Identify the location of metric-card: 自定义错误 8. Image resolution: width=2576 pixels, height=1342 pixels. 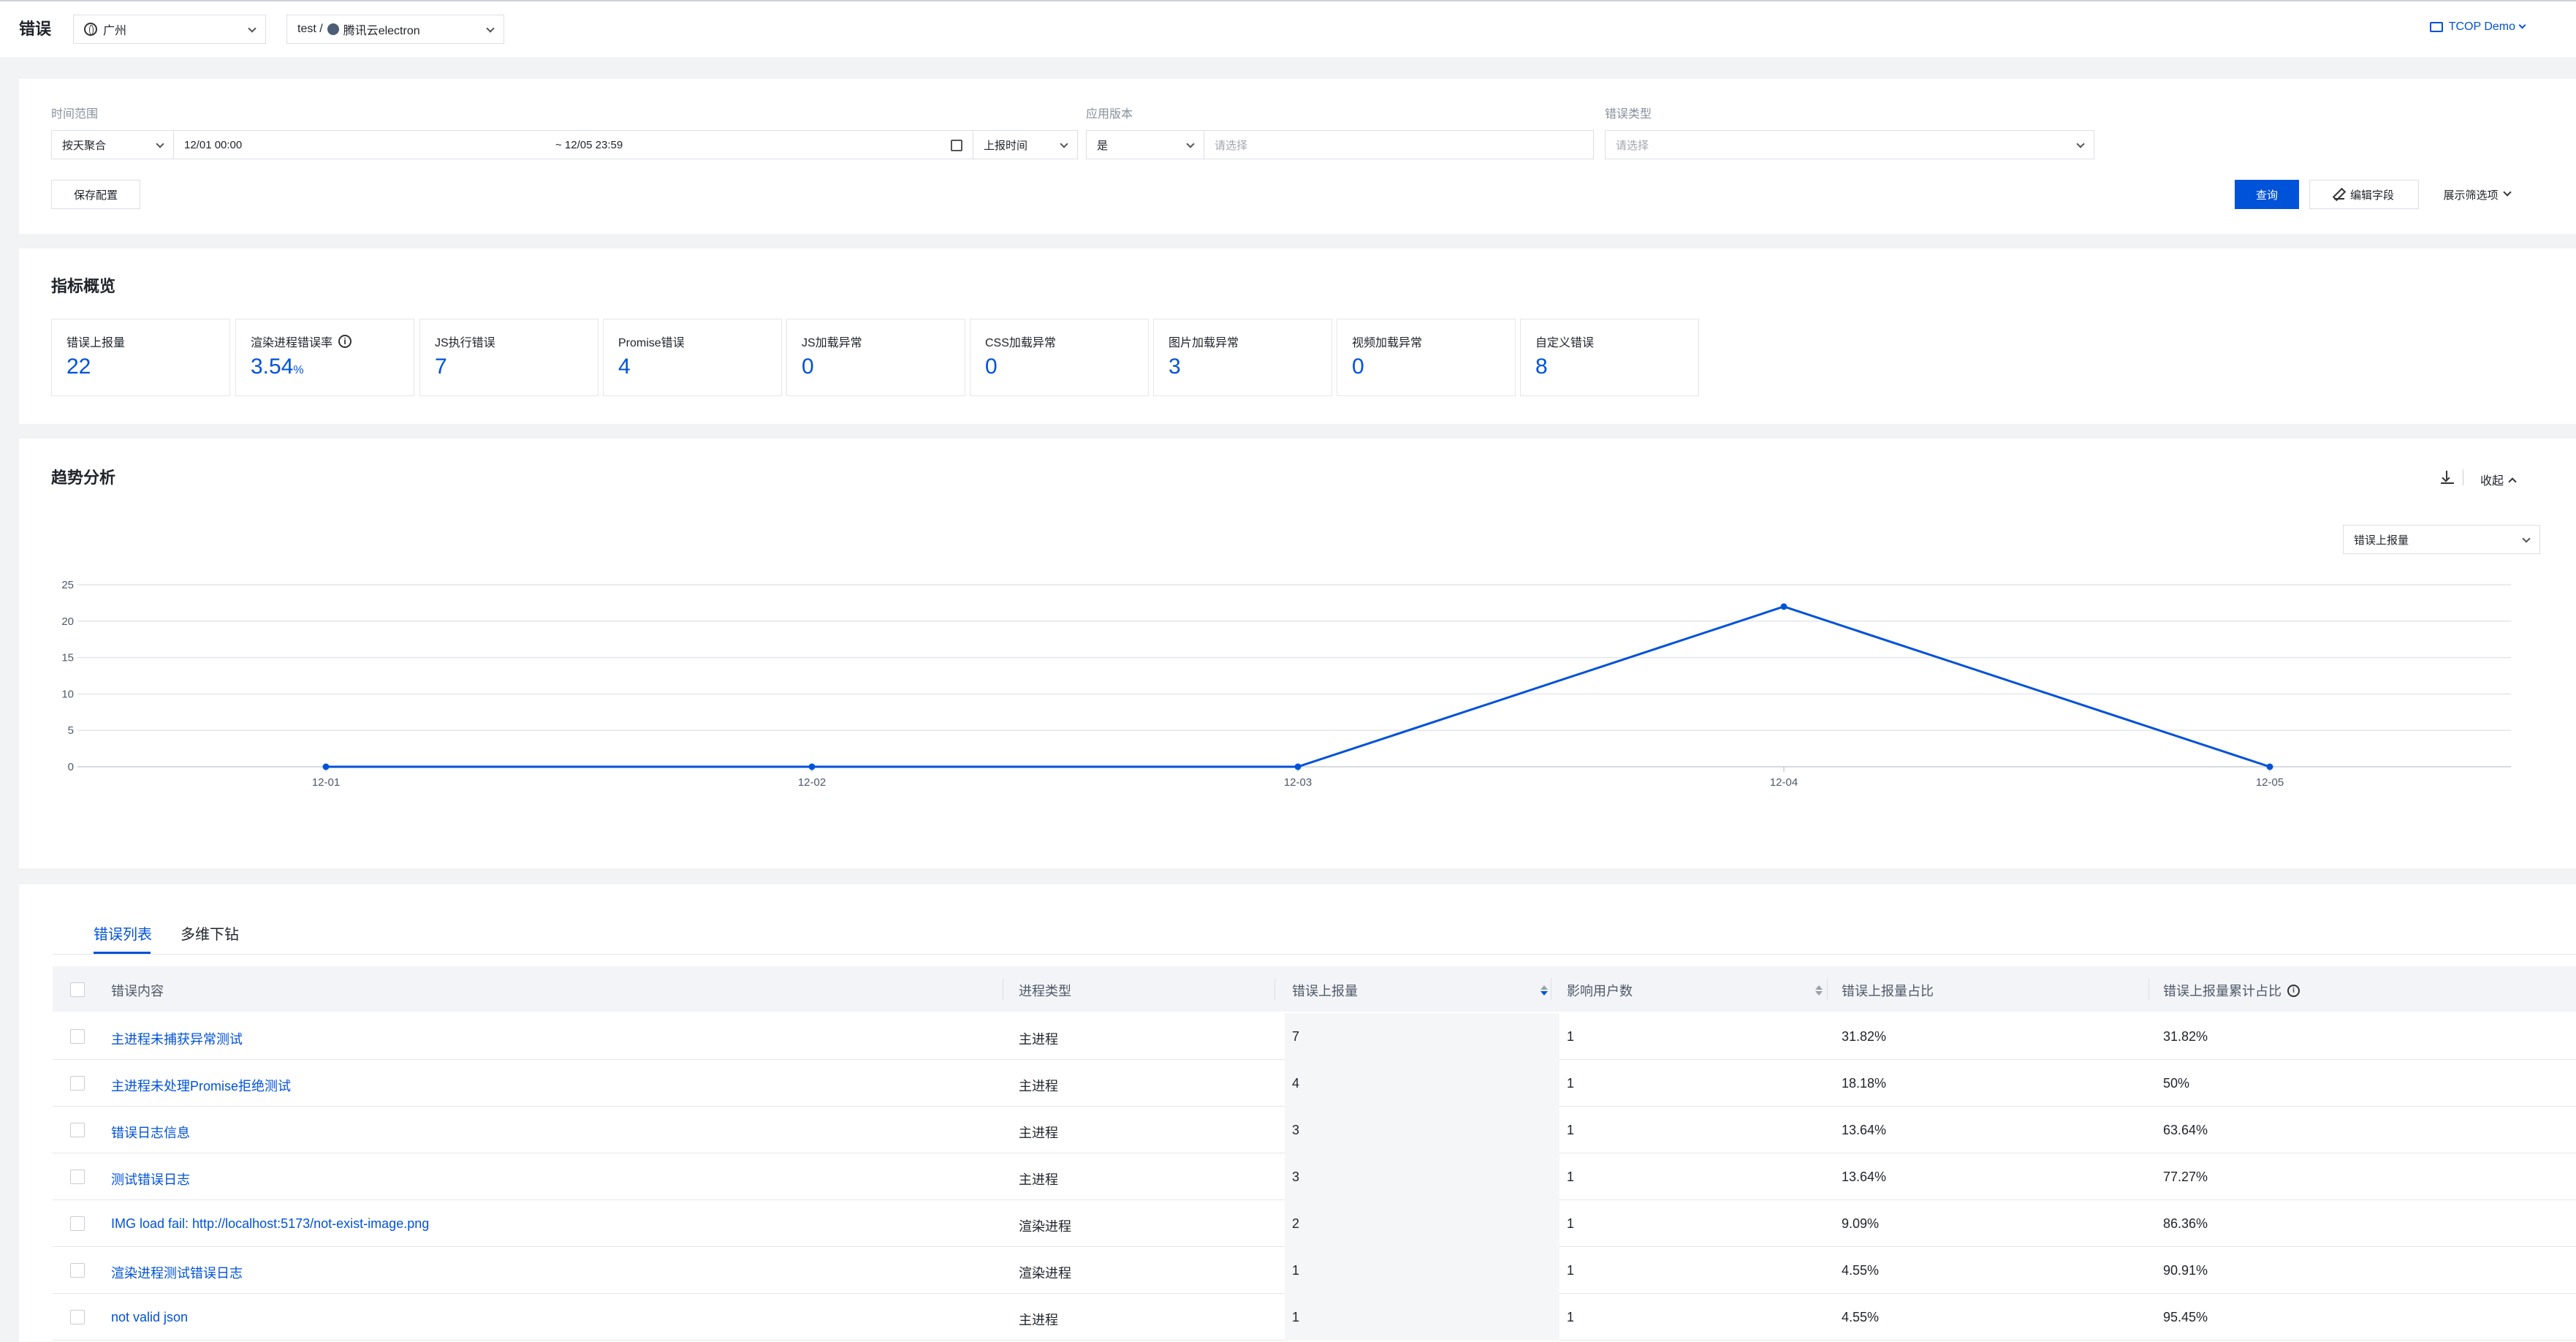
(1610, 357).